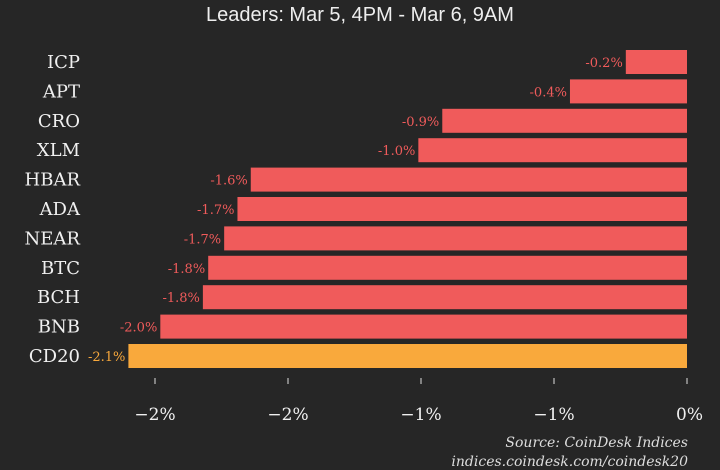 The width and height of the screenshot is (720, 470). Describe the element at coordinates (628, 91) in the screenshot. I see `bar-apt` at that location.